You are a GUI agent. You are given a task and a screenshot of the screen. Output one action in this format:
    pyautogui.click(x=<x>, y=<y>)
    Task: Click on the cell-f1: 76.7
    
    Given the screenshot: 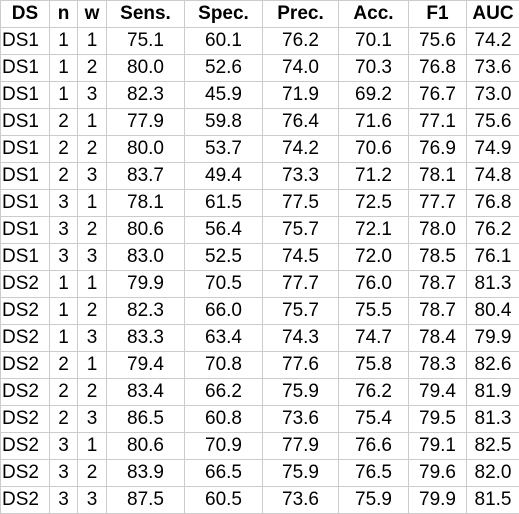 What is the action you would take?
    pyautogui.click(x=438, y=95)
    